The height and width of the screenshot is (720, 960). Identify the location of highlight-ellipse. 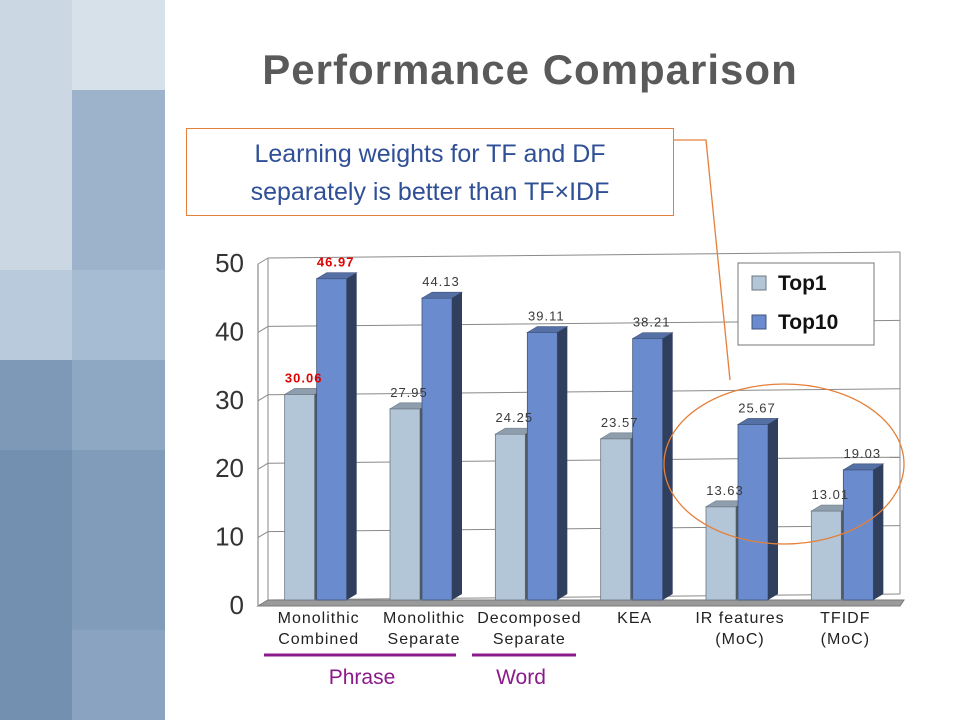
(784, 464).